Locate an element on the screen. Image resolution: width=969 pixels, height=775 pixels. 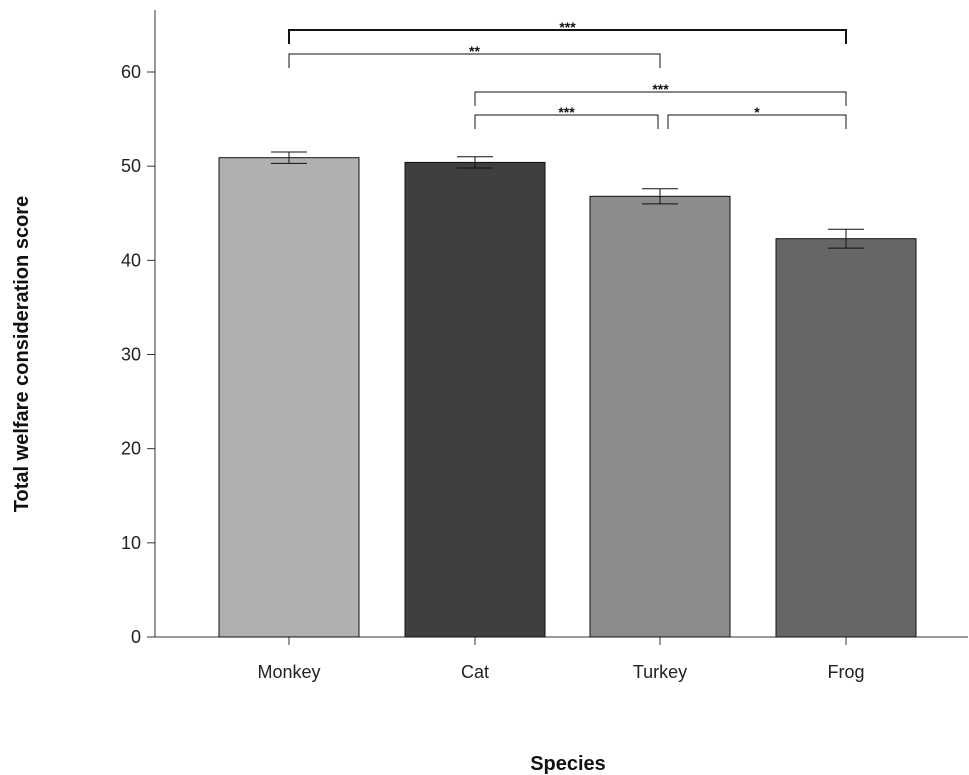
bar-monkey is located at coordinates (289, 397).